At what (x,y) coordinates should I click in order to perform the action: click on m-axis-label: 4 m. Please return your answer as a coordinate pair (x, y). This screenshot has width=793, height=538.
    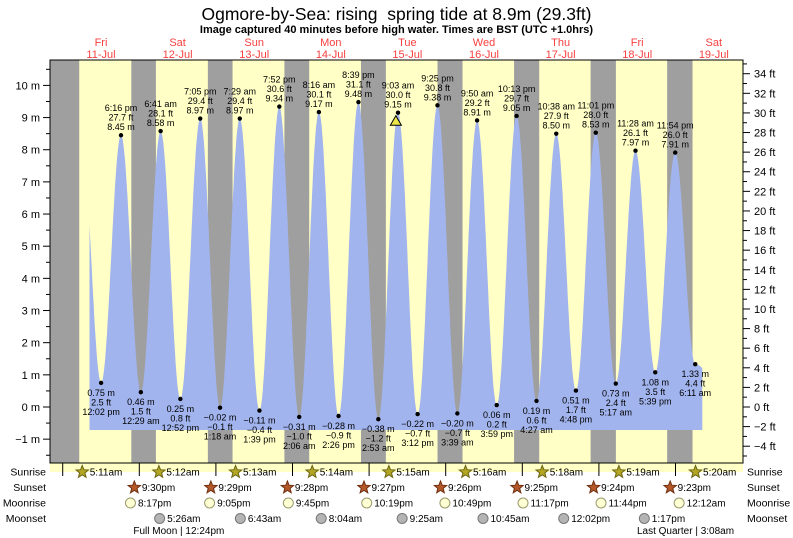
    Looking at the image, I should click on (31, 279).